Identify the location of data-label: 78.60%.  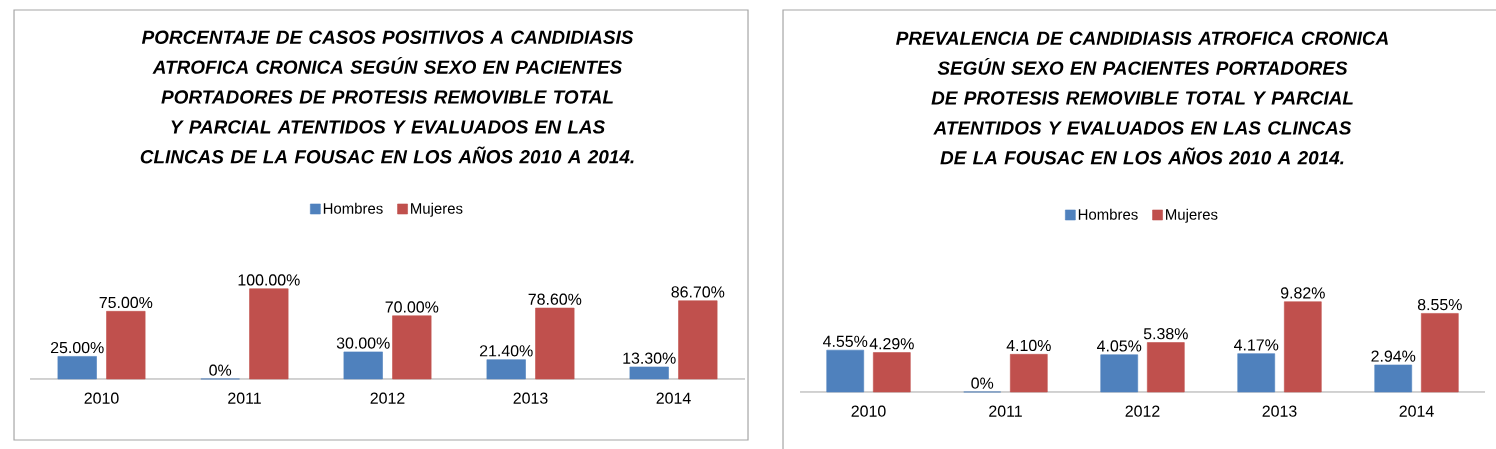
(555, 299).